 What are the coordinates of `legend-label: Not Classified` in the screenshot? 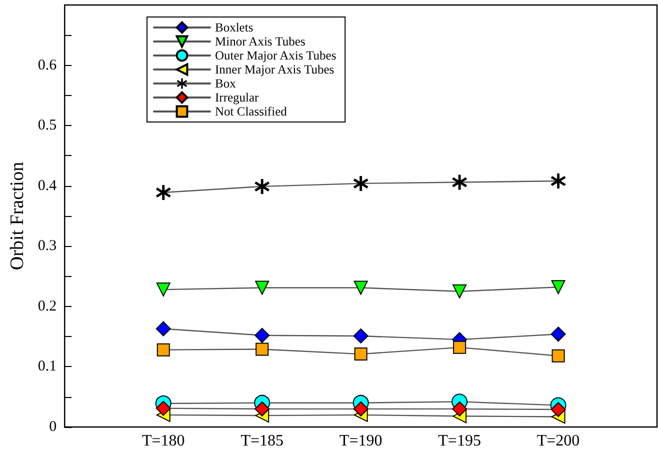 It's located at (251, 111).